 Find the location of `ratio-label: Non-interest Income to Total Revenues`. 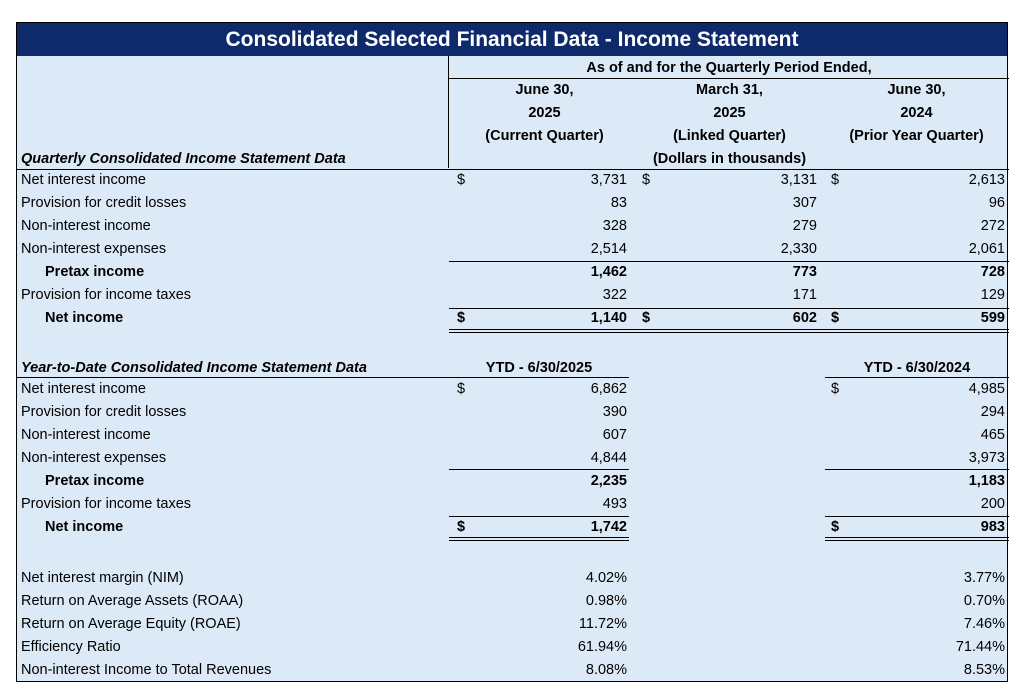

ratio-label: Non-interest Income to Total Revenues is located at coordinates (146, 670).